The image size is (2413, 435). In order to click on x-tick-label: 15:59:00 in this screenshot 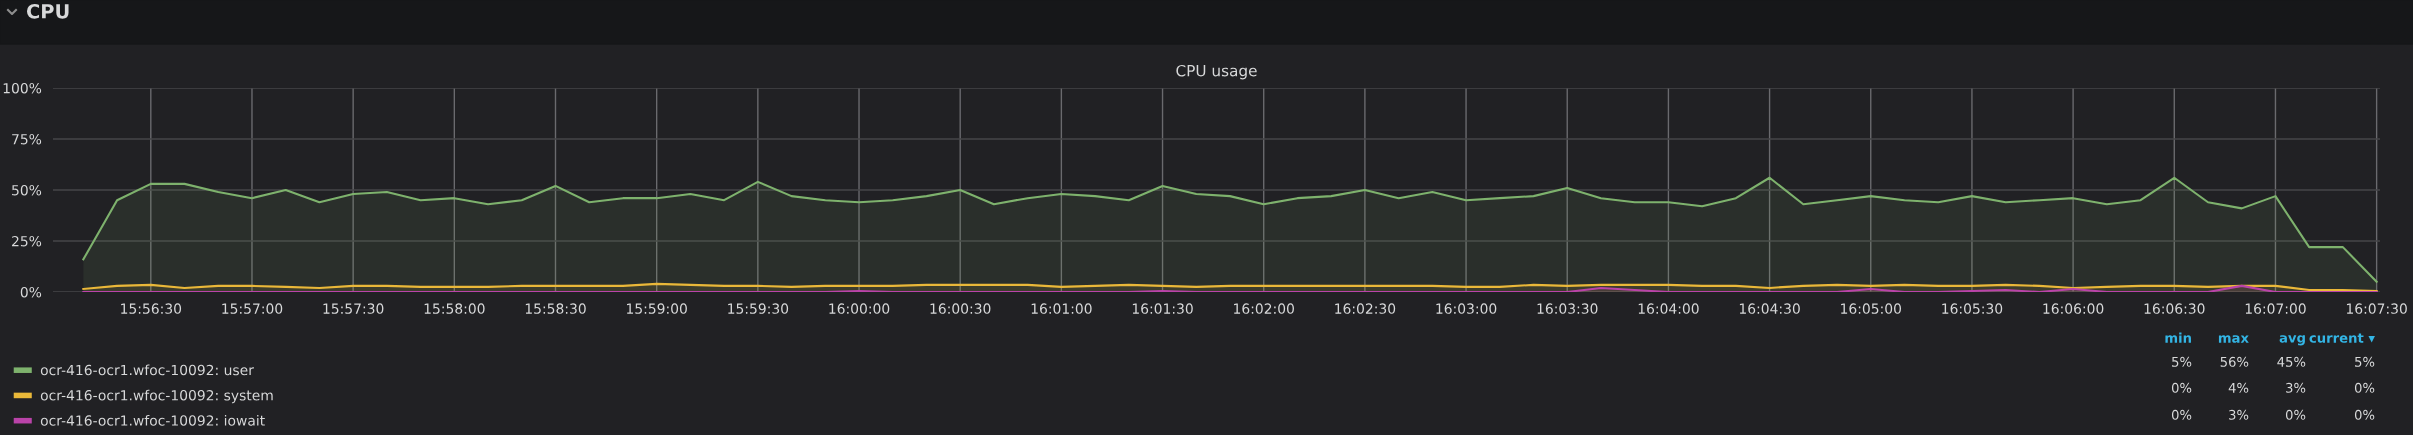, I will do `click(657, 308)`.